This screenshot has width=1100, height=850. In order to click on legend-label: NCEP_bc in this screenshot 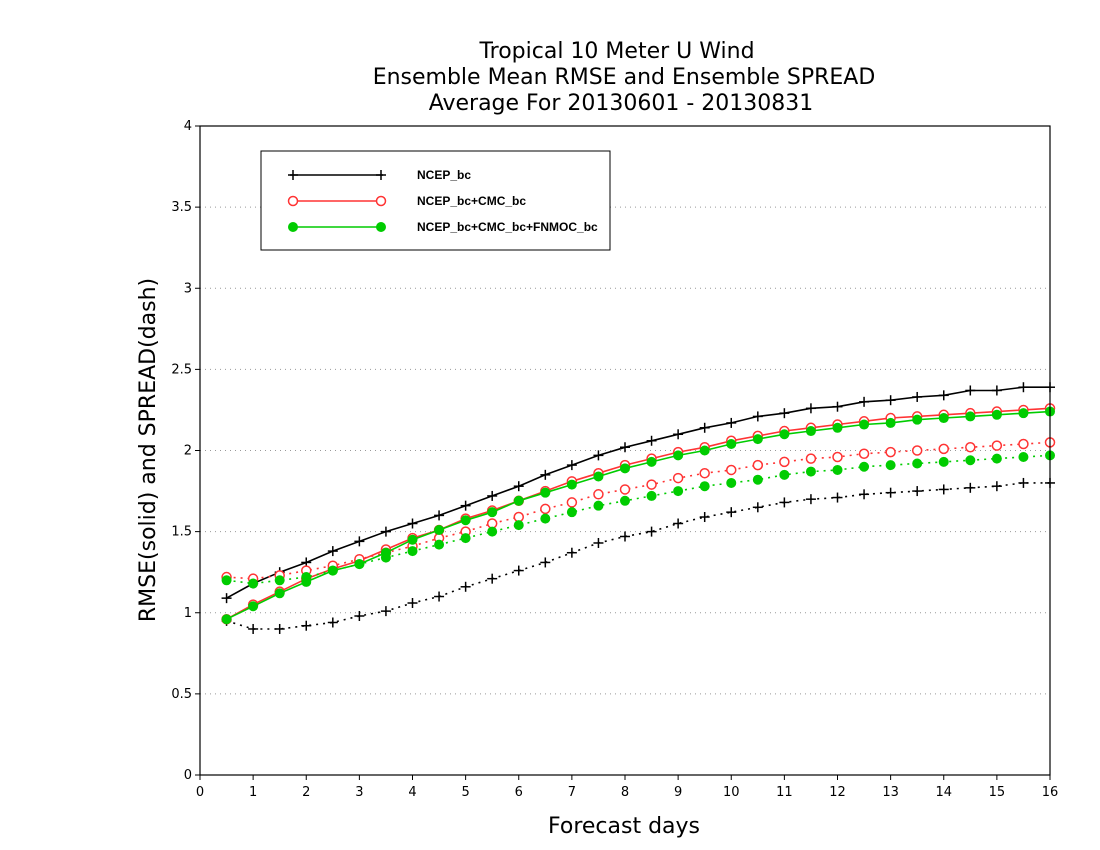, I will do `click(444, 175)`.